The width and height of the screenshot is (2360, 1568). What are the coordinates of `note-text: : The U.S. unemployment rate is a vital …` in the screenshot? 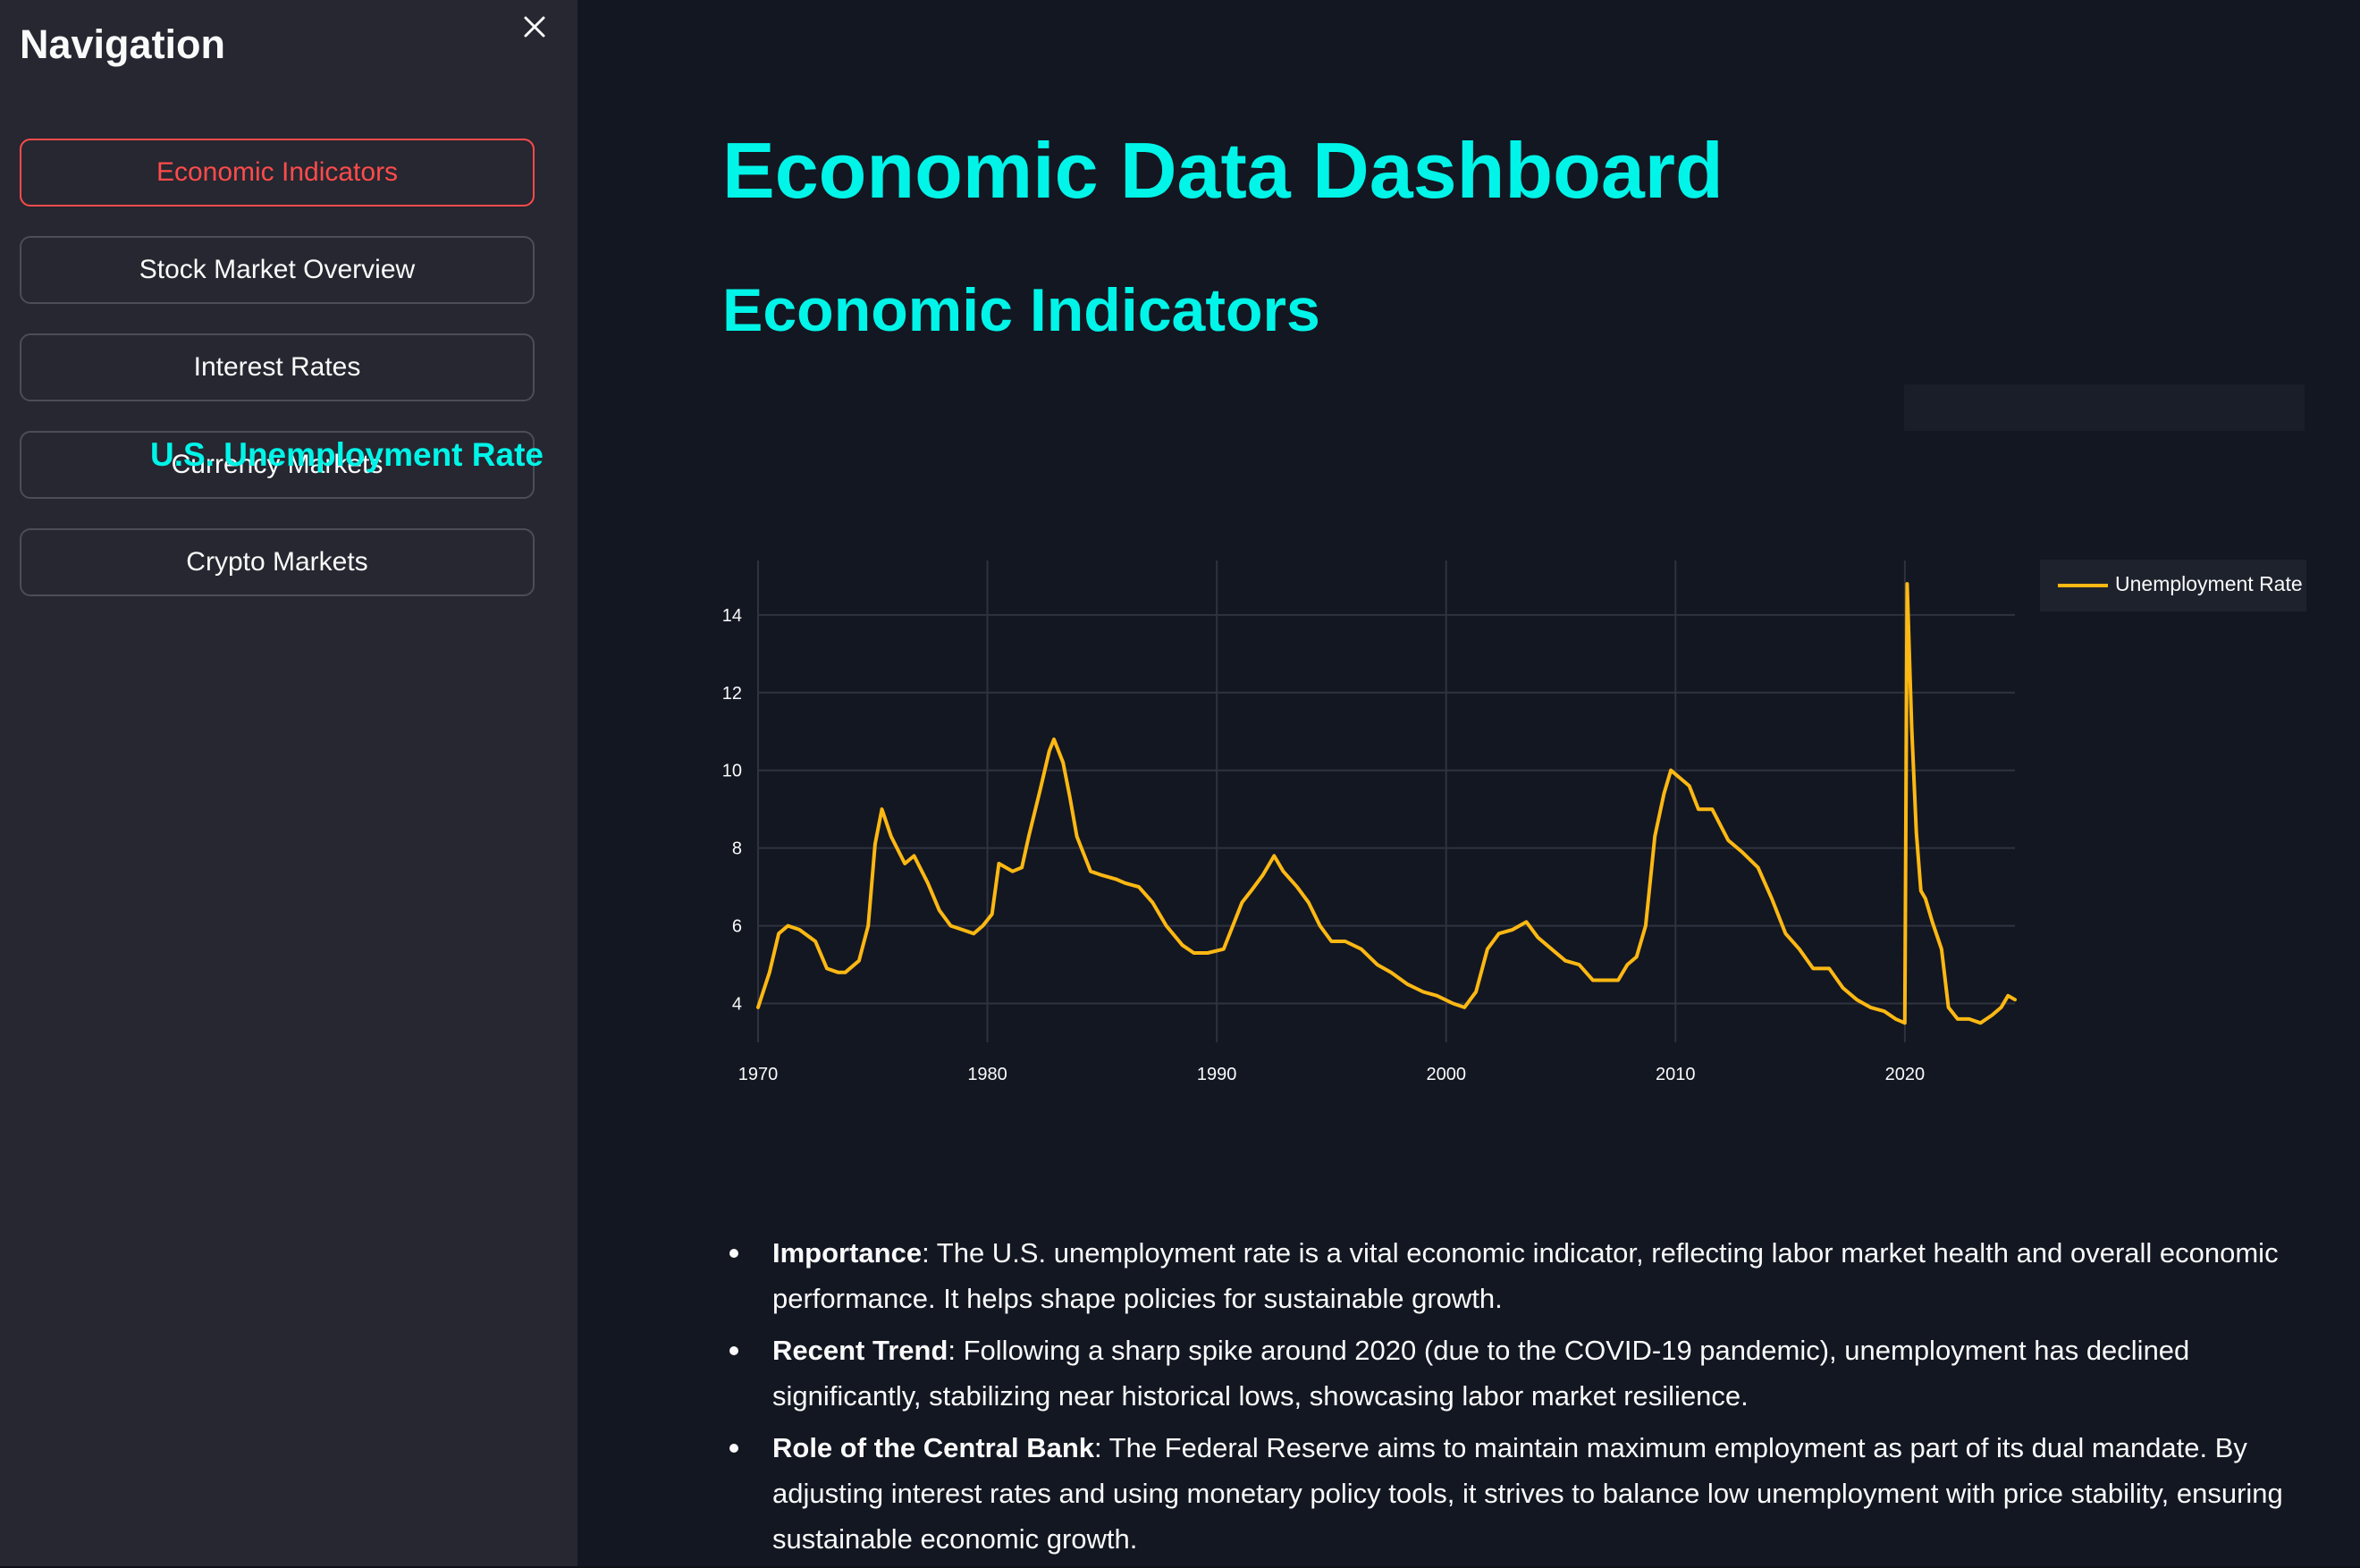 It's located at (1525, 1275).